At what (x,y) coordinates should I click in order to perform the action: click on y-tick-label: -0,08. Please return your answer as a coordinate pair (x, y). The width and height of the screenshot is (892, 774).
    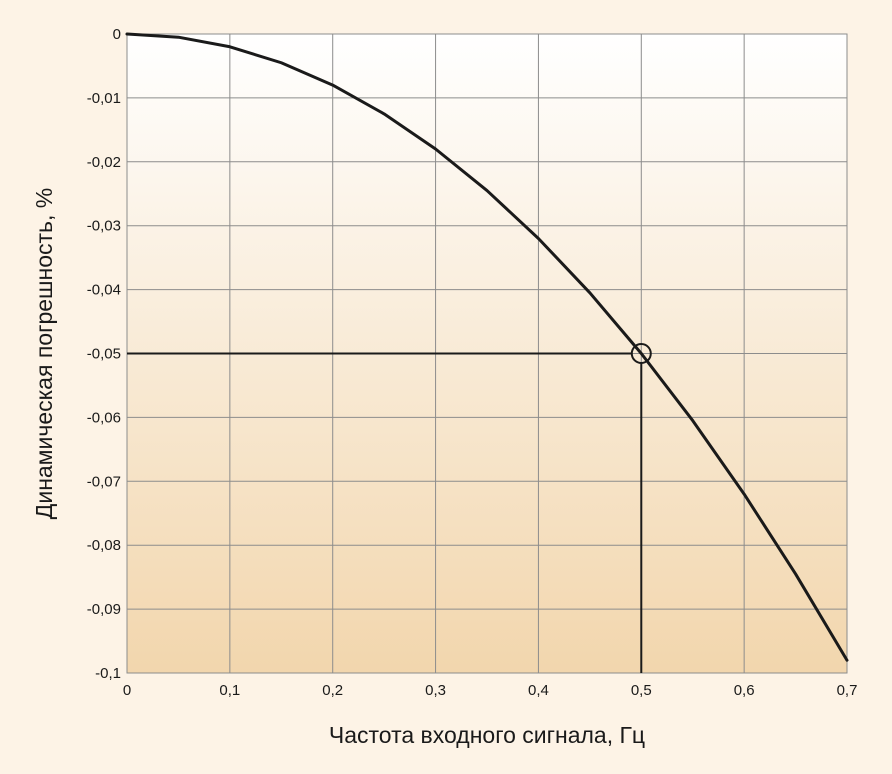
    Looking at the image, I should click on (104, 545).